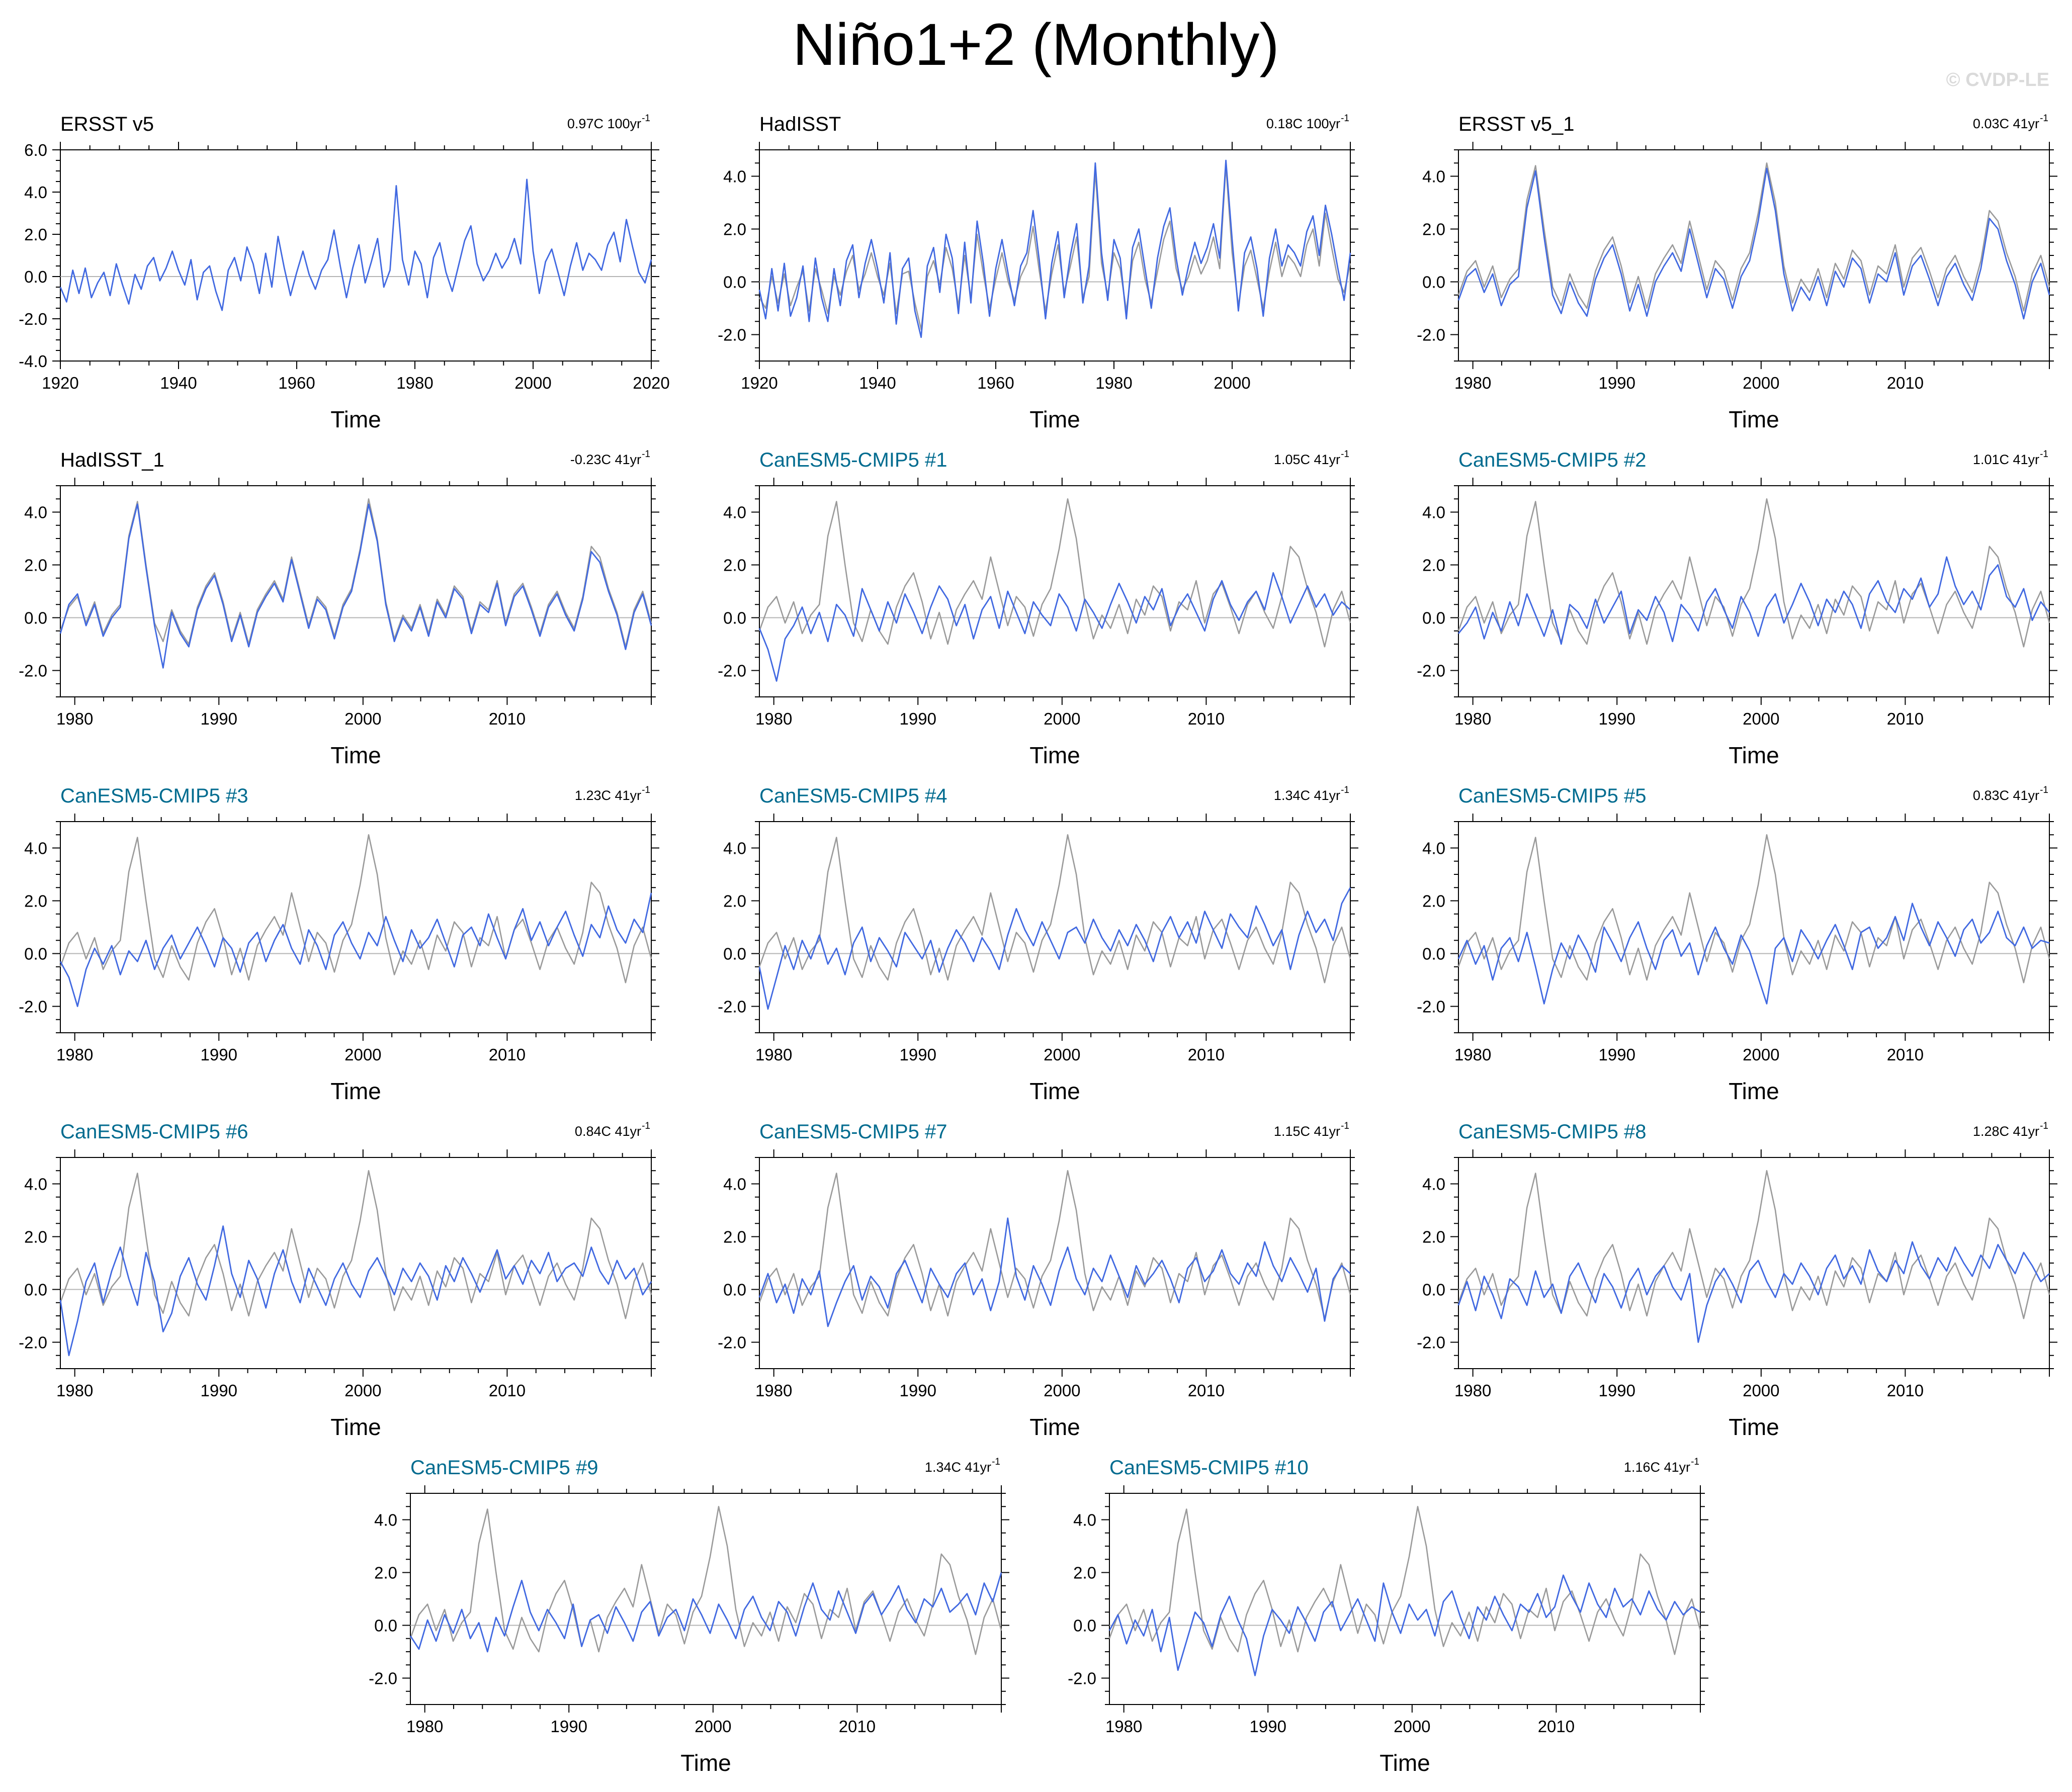  Describe the element at coordinates (878, 383) in the screenshot. I see `x-tick-label: 1940` at that location.